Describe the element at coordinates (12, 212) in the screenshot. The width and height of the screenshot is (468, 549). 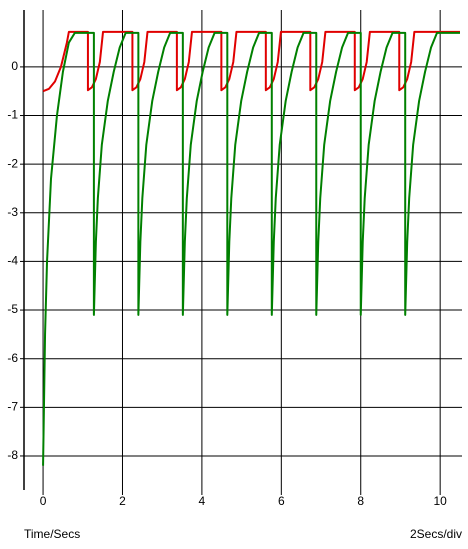
I see `y-tick-label: -3` at that location.